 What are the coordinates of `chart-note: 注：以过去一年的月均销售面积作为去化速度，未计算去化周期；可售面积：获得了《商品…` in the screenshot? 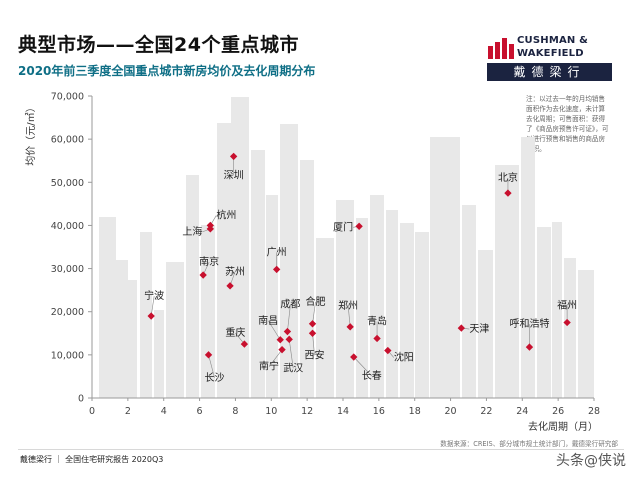 It's located at (567, 124).